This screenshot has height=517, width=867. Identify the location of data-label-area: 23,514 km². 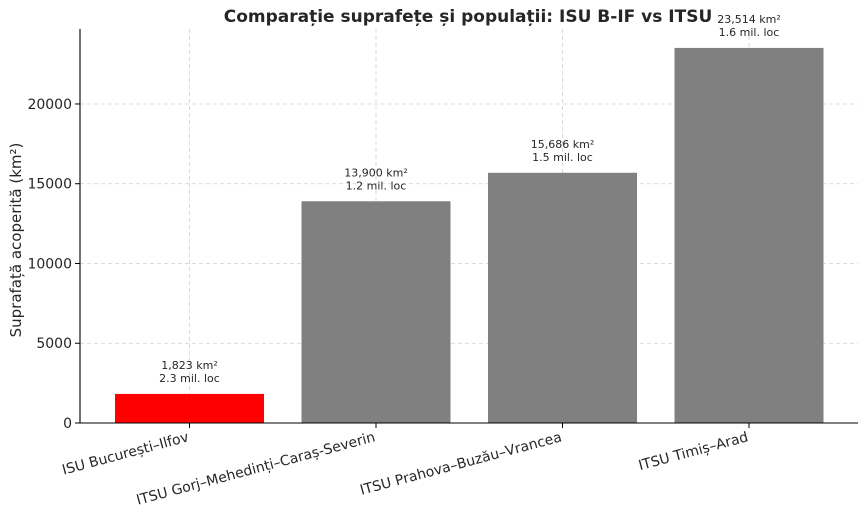
(748, 19).